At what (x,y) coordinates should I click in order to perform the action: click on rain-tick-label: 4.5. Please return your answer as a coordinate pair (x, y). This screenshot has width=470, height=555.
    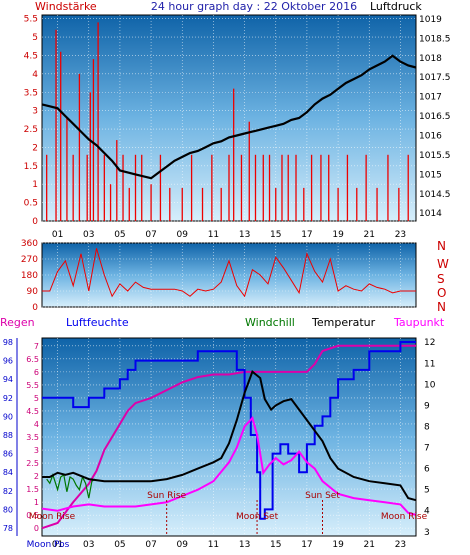
    Looking at the image, I should click on (32, 411).